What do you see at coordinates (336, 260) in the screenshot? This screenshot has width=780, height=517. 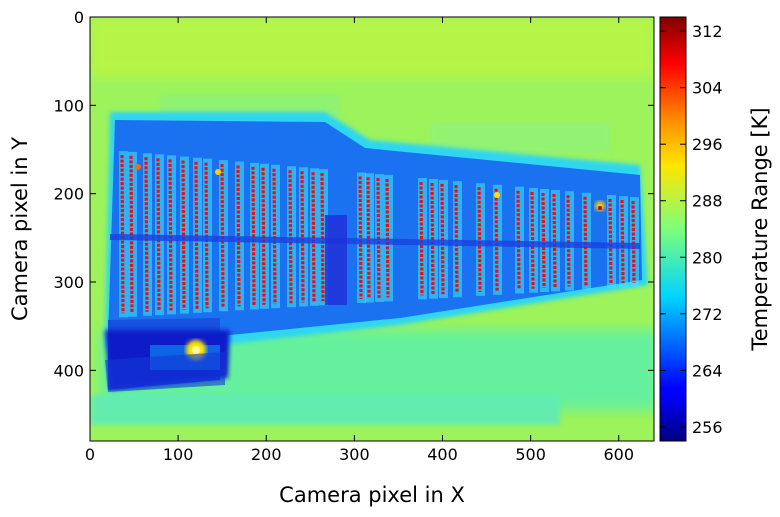 I see `board-connector` at bounding box center [336, 260].